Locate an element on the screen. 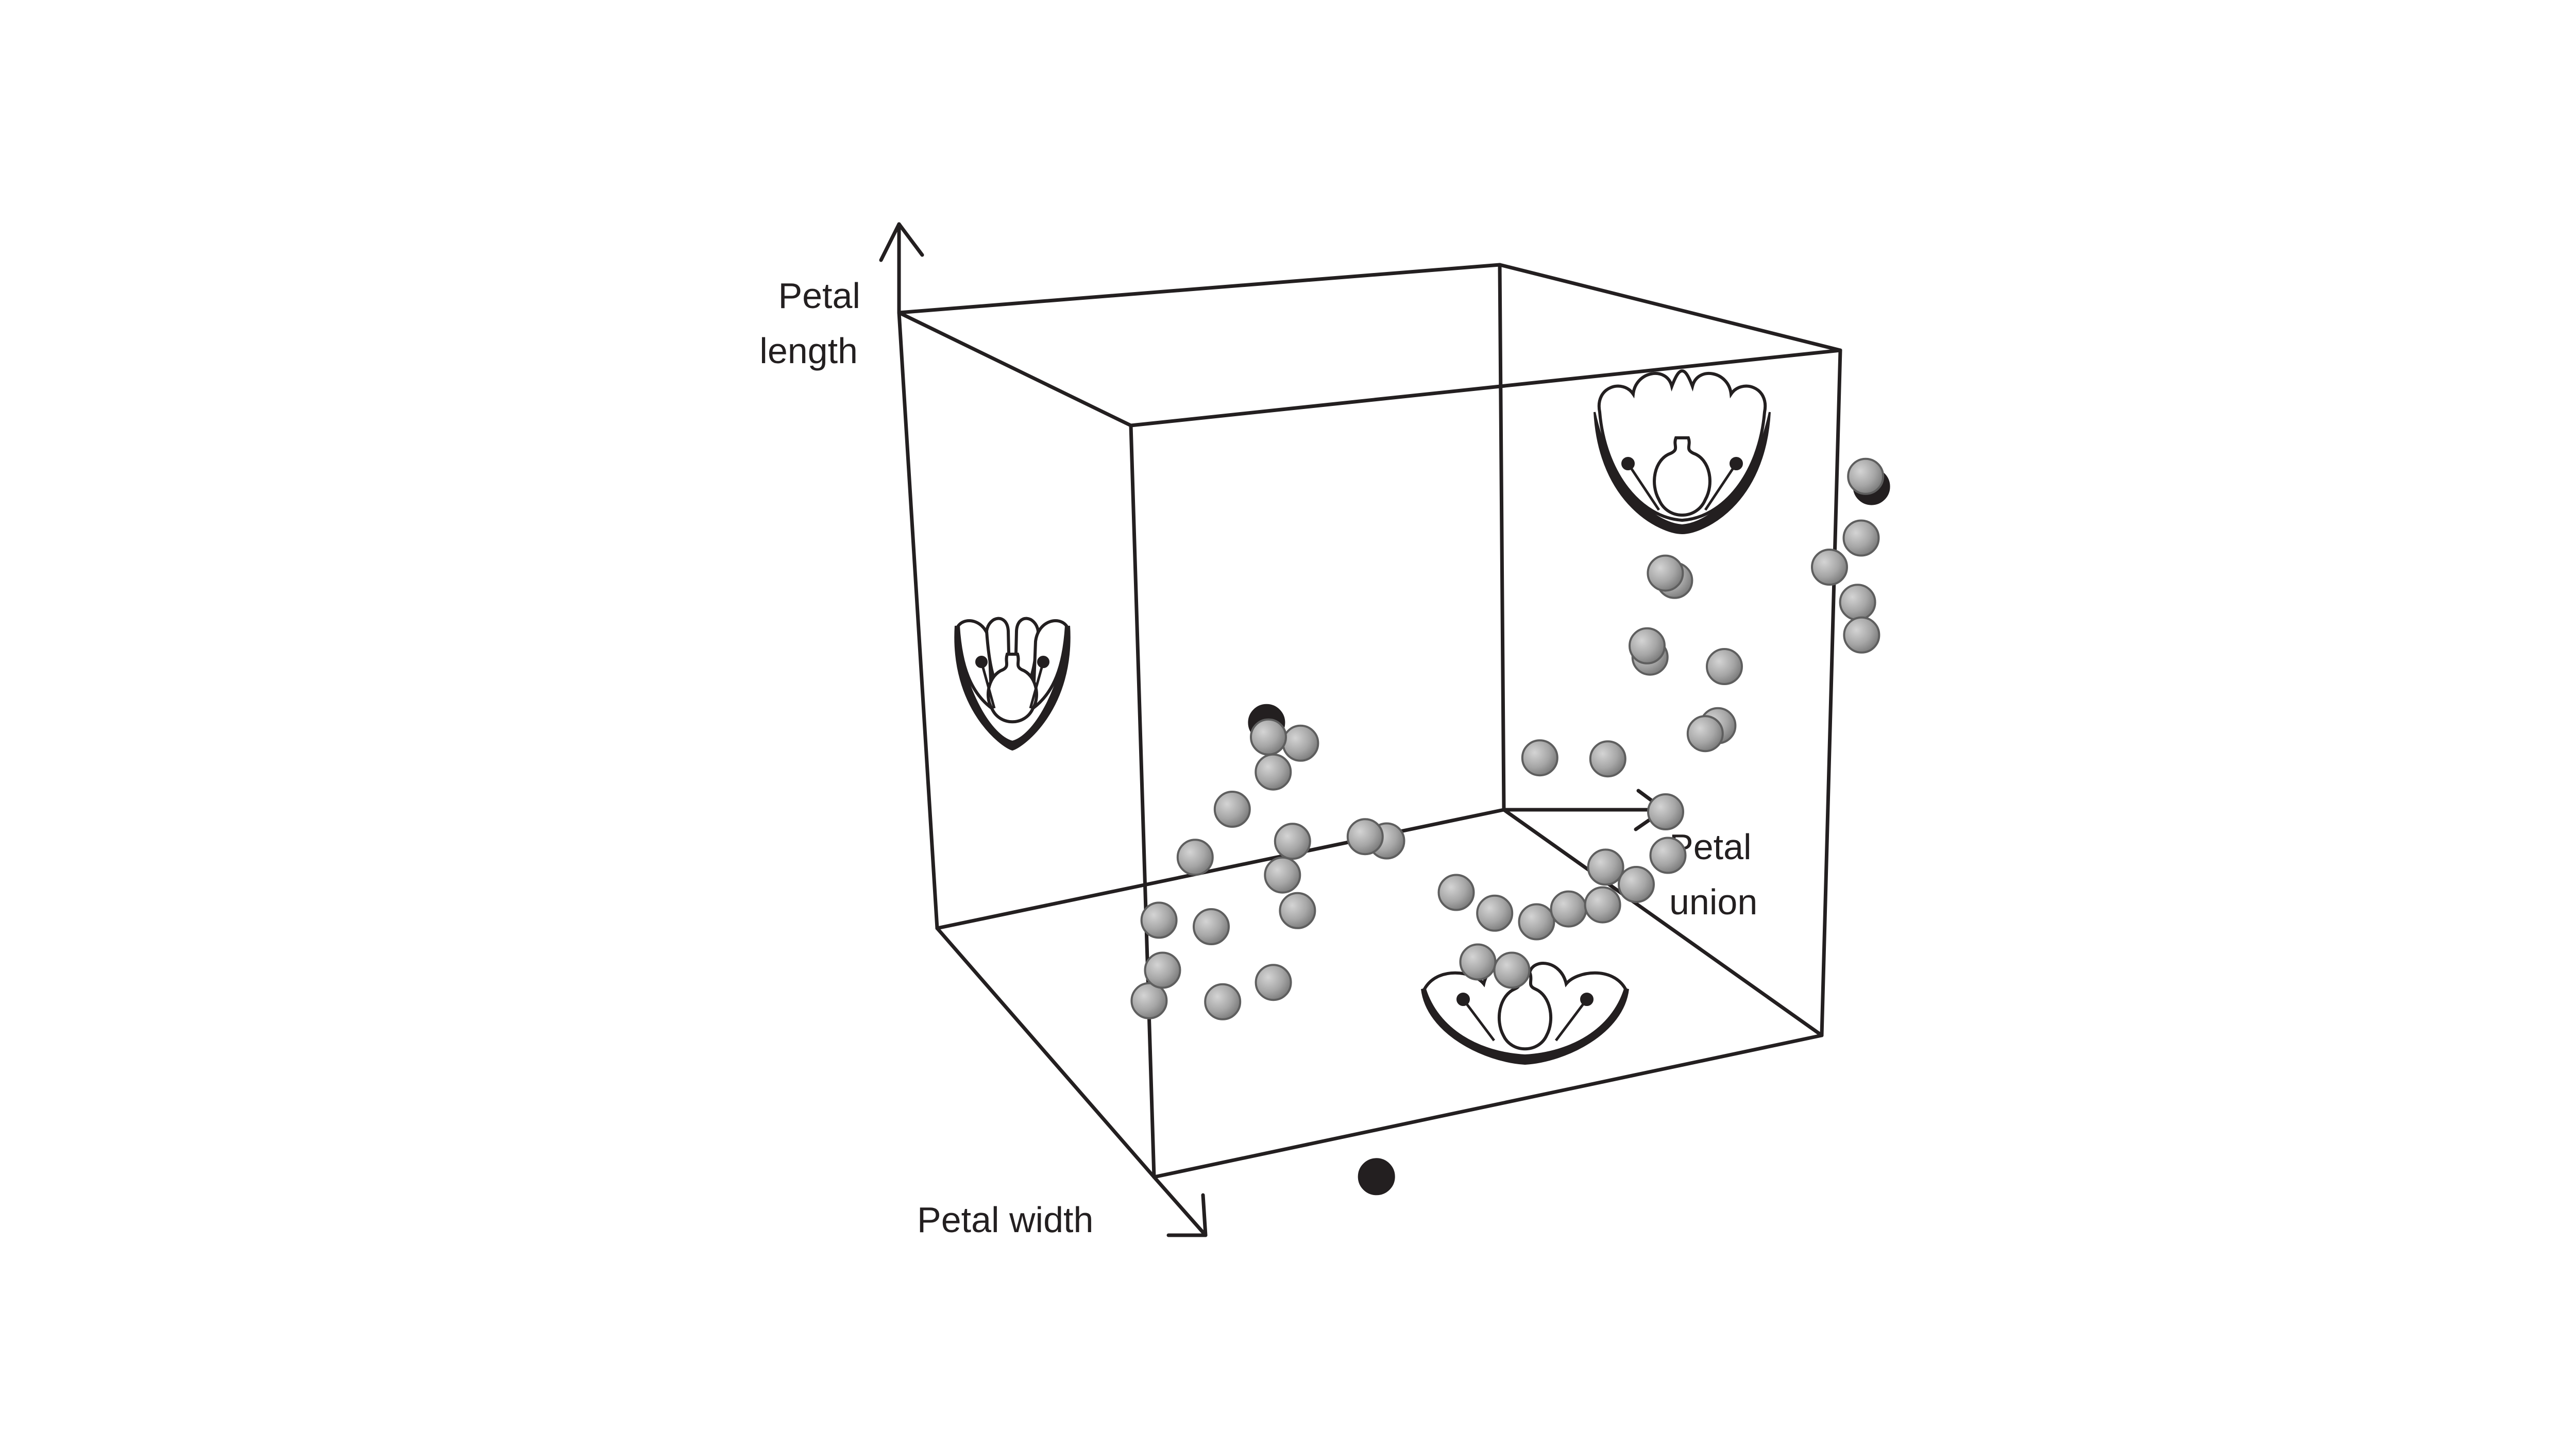  z-axis-label-line1: Petal is located at coordinates (819, 296).